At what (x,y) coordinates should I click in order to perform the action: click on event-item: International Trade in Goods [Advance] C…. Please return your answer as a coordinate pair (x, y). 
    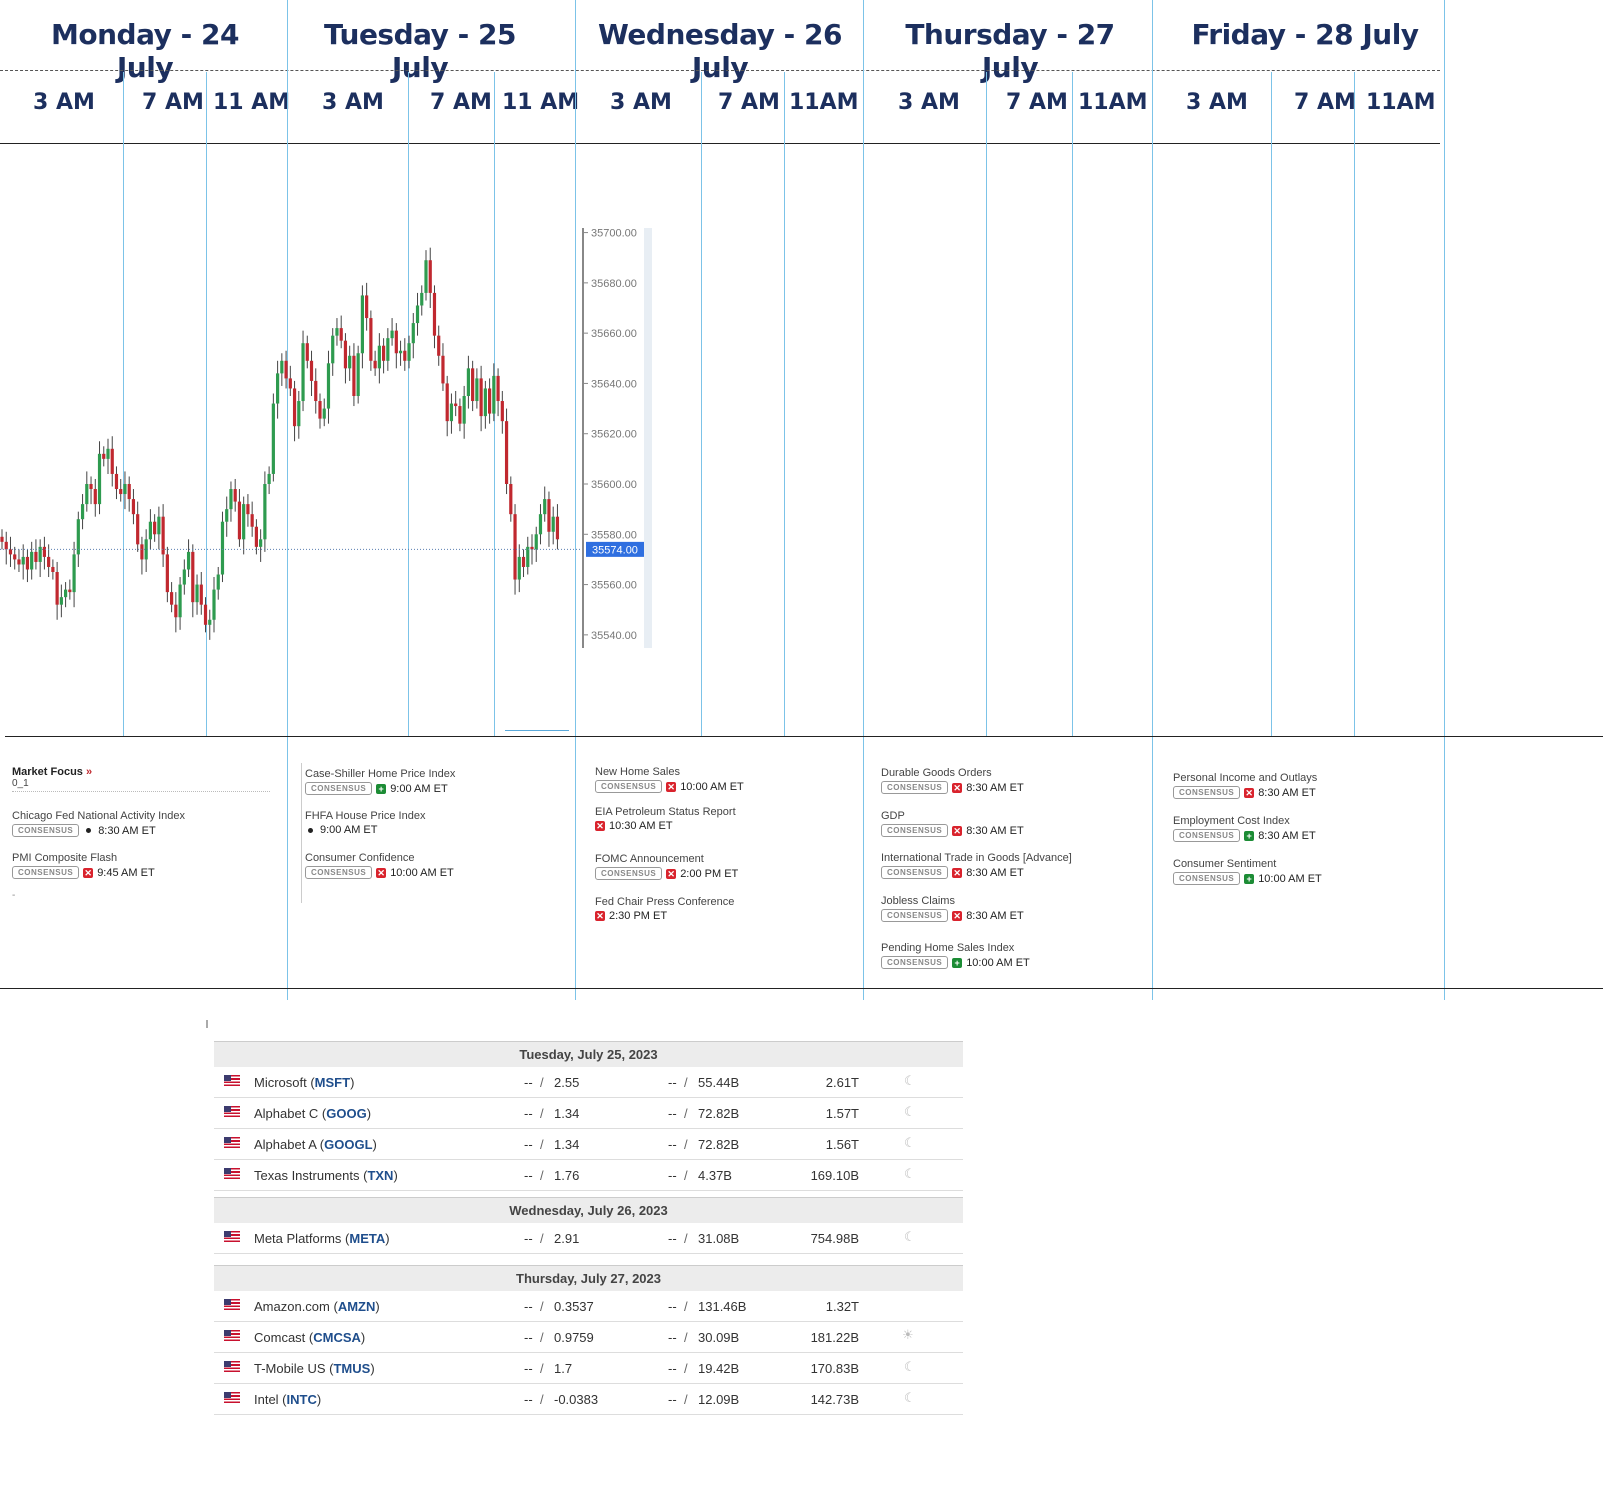
    Looking at the image, I should click on (976, 865).